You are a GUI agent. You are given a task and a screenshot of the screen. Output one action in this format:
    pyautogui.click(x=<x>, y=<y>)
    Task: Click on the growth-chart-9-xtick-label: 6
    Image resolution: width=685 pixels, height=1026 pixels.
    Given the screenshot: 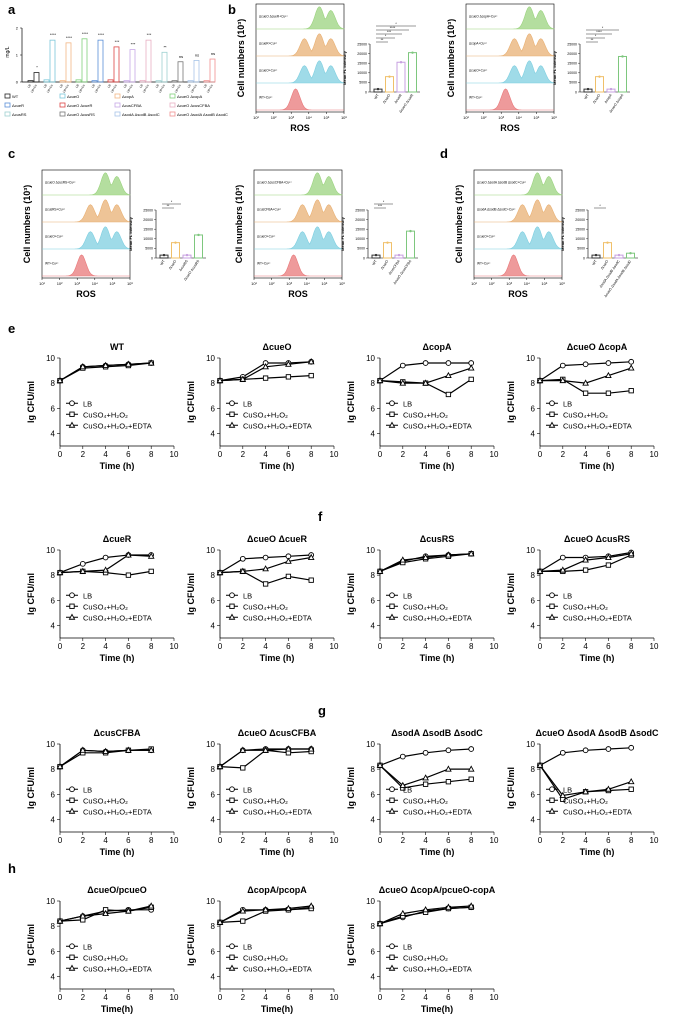 What is the action you would take?
    pyautogui.click(x=288, y=840)
    